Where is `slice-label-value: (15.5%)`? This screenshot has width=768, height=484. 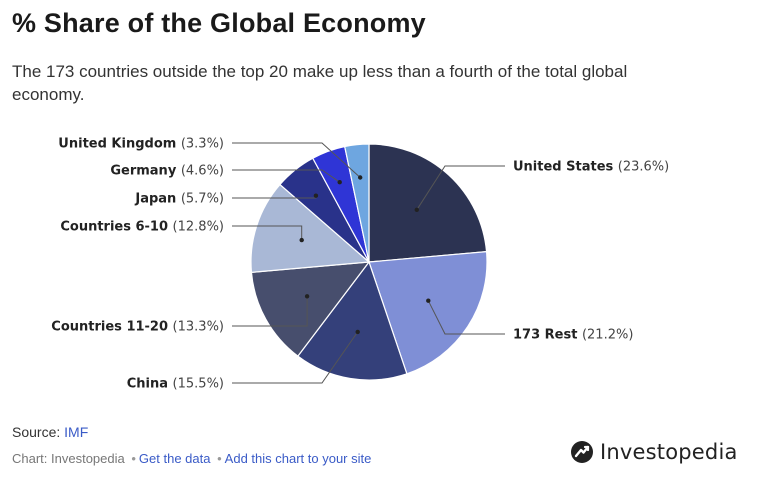
slice-label-value: (15.5%) is located at coordinates (198, 384).